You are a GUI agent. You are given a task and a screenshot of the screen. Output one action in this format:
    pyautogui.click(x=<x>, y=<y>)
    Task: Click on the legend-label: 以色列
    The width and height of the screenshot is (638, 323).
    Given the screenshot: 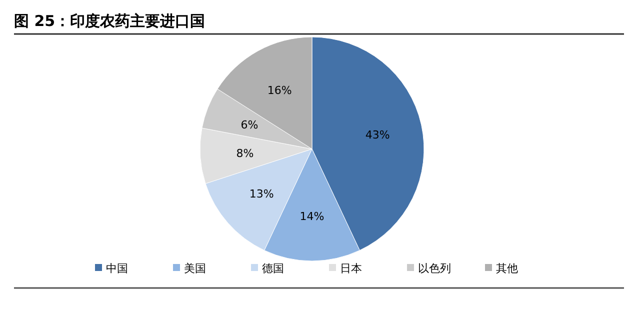 What is the action you would take?
    pyautogui.click(x=434, y=268)
    